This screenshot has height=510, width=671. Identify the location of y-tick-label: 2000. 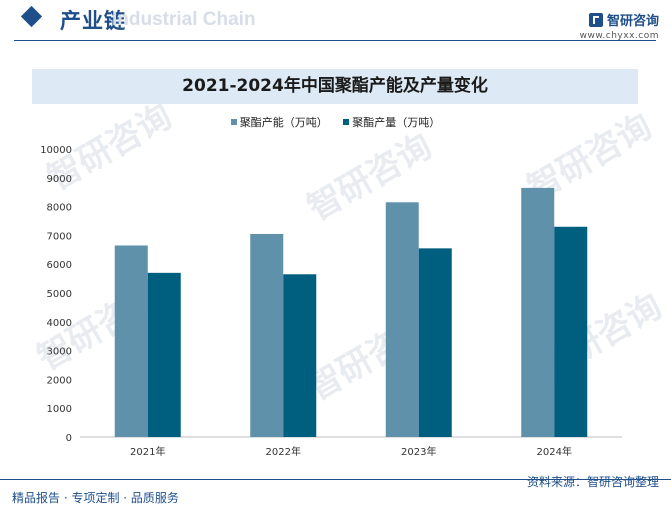
(59, 380).